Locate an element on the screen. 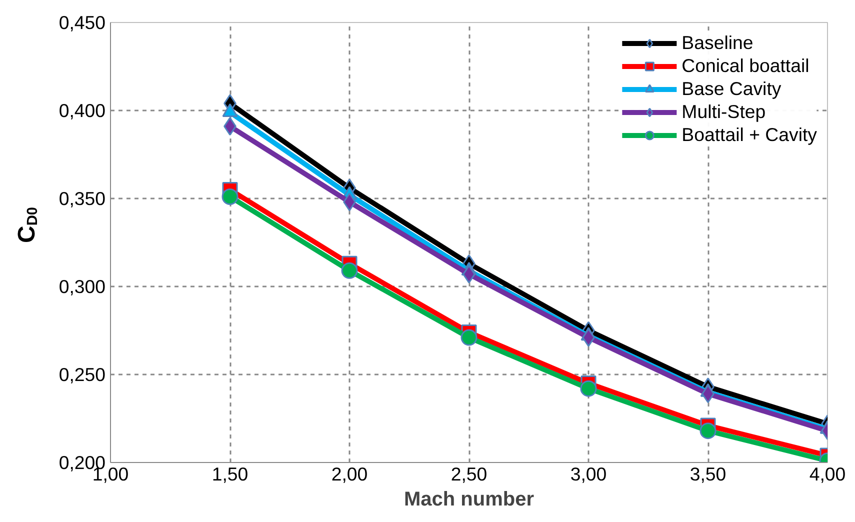 The width and height of the screenshot is (855, 522). legend-label: Multi-Step is located at coordinates (724, 112).